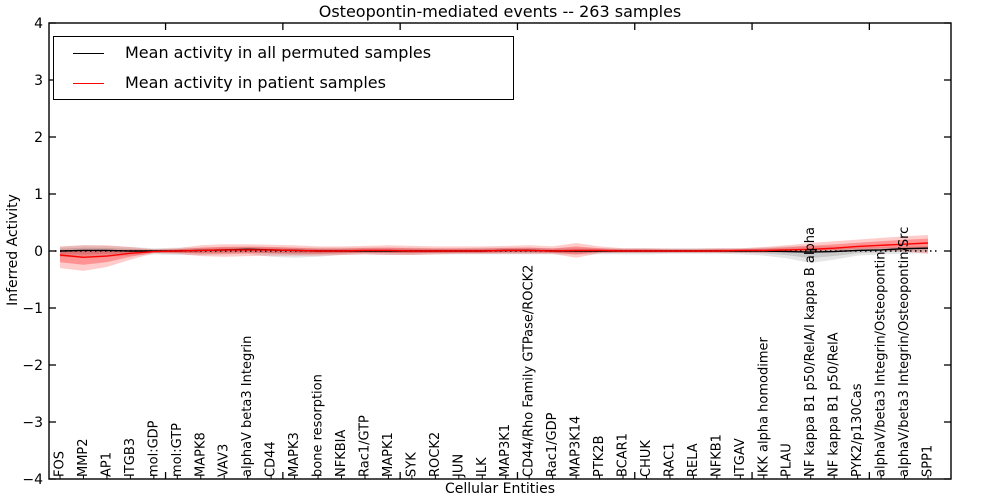 The width and height of the screenshot is (1000, 500). I want to click on x-category-label: NFKBIA, so click(341, 453).